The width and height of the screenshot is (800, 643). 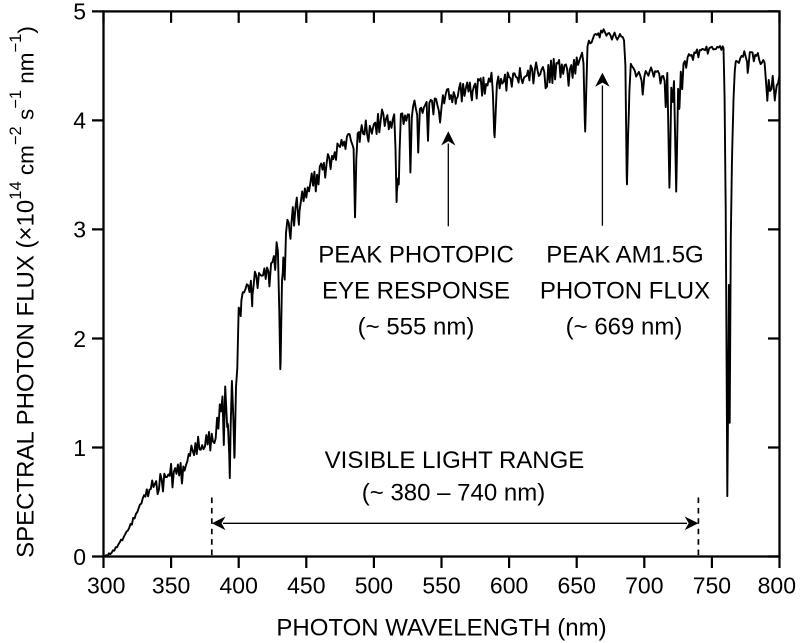 I want to click on svg-text: VISIBLE LIGHT RANGE, so click(x=455, y=460).